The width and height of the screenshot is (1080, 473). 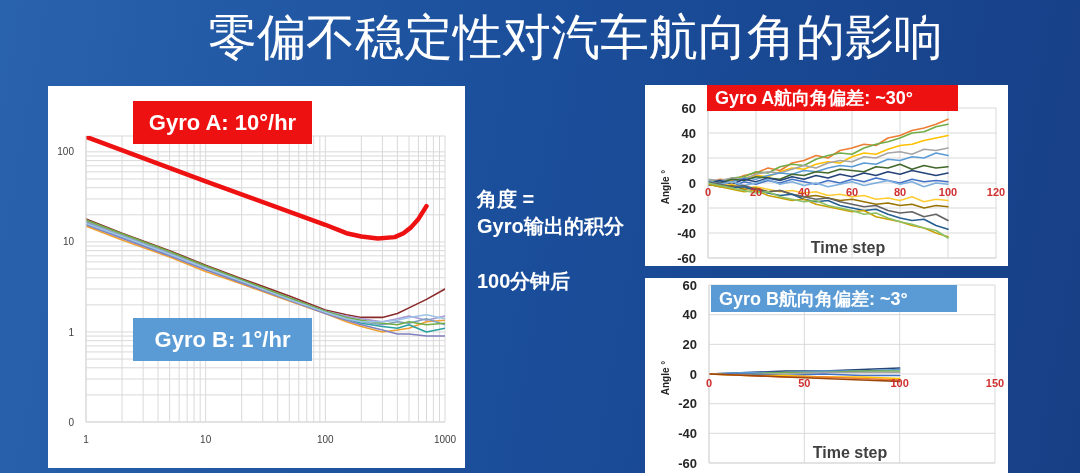 What do you see at coordinates (524, 281) in the screenshot?
I see `text: 100分钟后` at bounding box center [524, 281].